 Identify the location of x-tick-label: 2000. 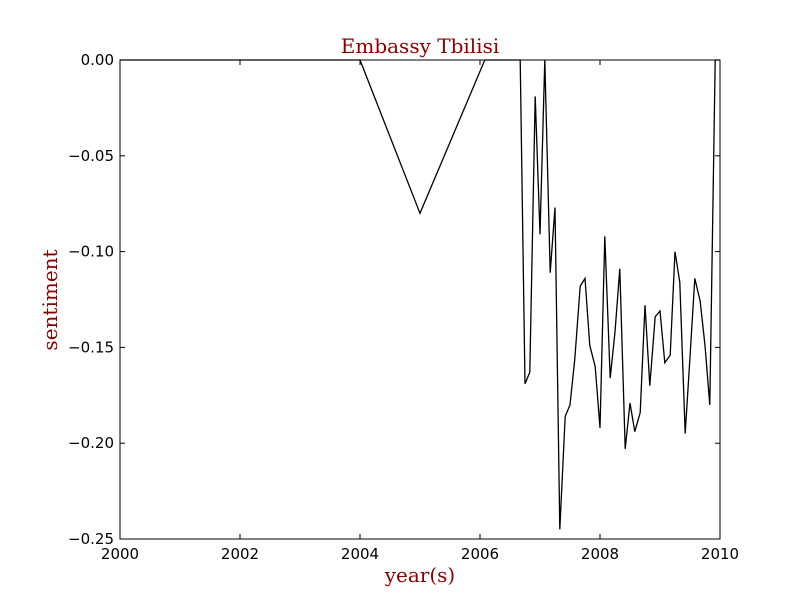
(120, 554).